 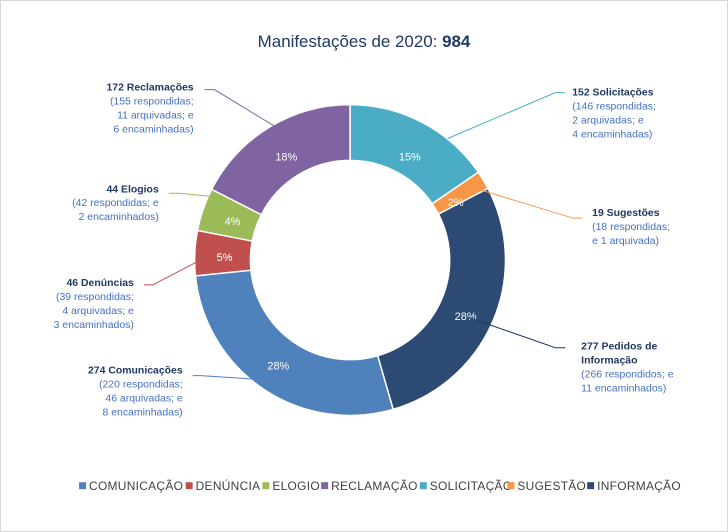 What do you see at coordinates (98, 311) in the screenshot?
I see `callout-sub-denuncia: 4 arquivadas; e` at bounding box center [98, 311].